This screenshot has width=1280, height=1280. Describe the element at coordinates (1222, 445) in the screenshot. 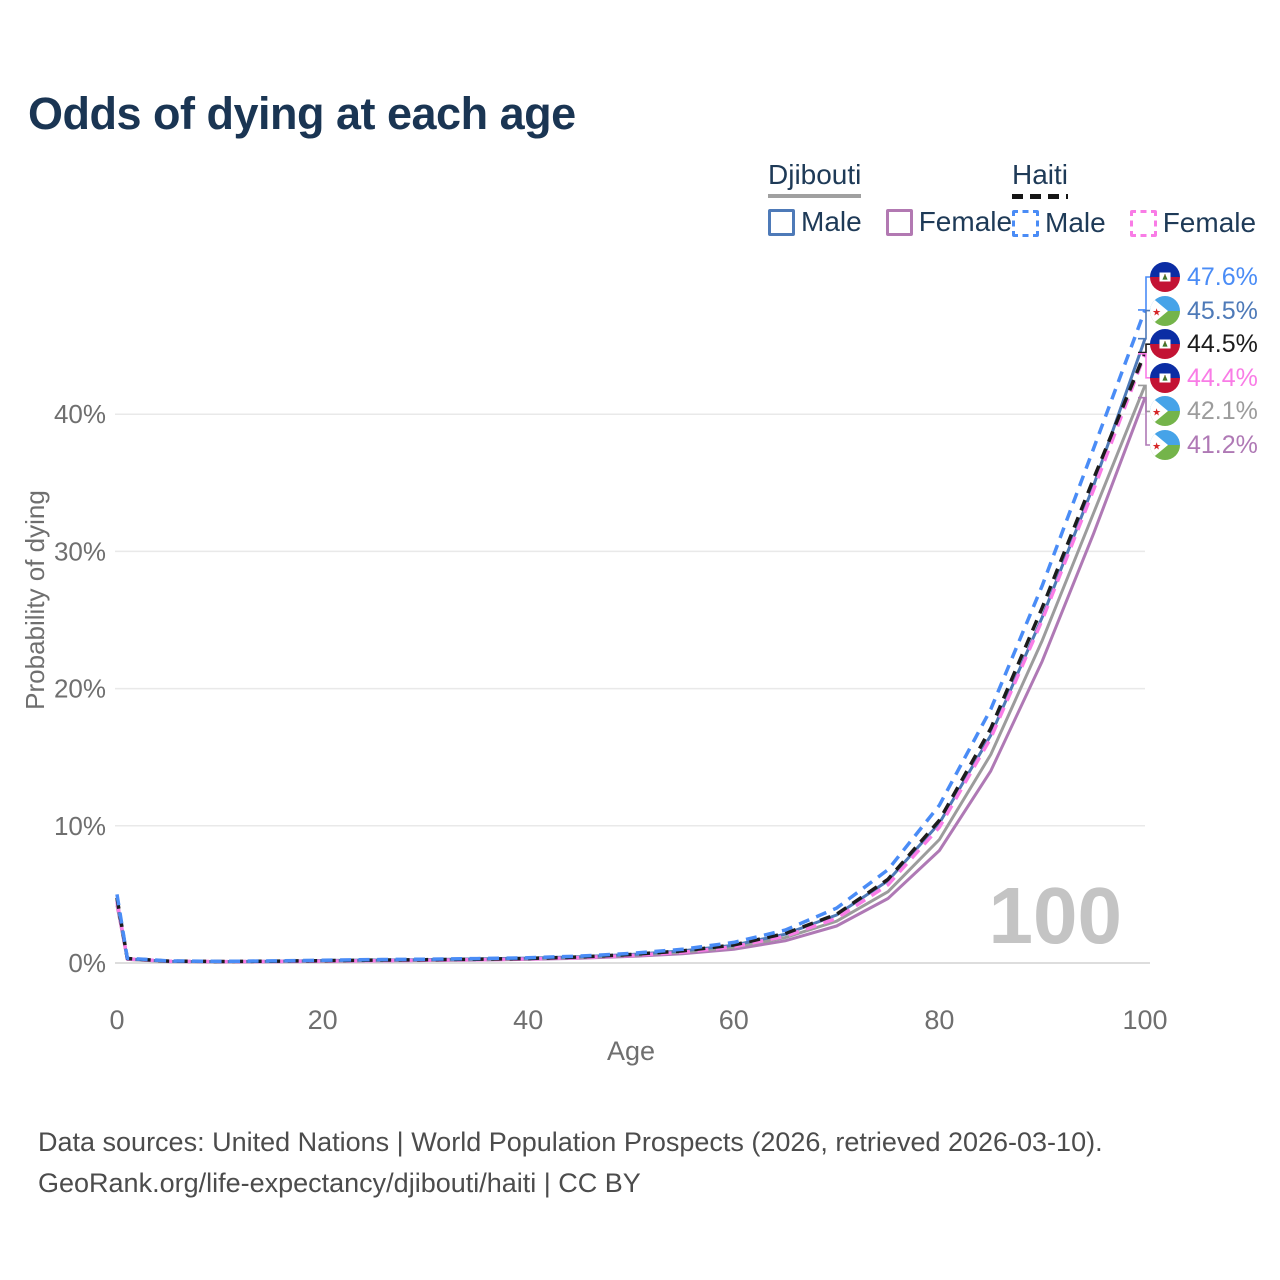

I see `end-label-value: 41.2%` at that location.